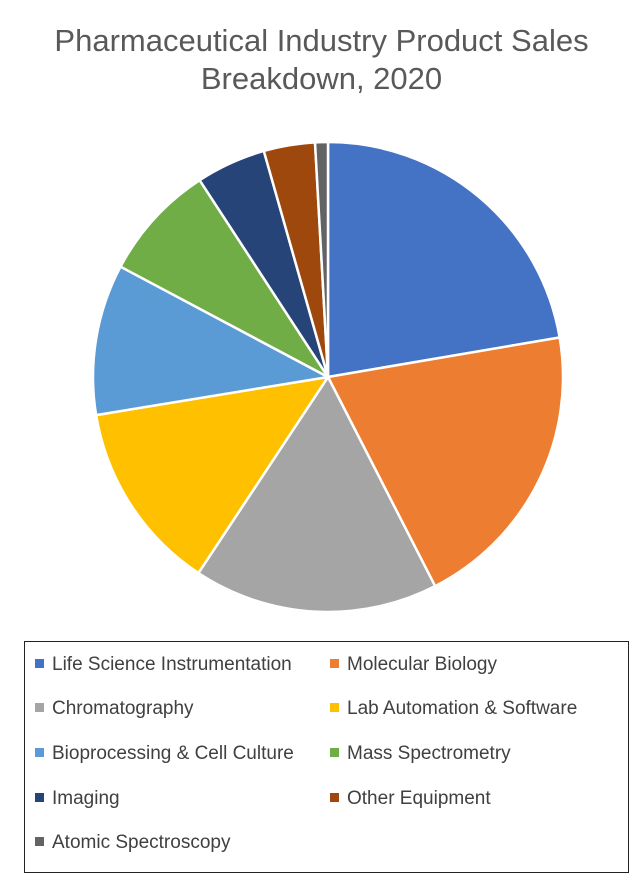 Image resolution: width=643 pixels, height=895 pixels. Describe the element at coordinates (321, 40) in the screenshot. I see `chart-title-line-1: Pharmaceutical Industry Product Sales` at that location.